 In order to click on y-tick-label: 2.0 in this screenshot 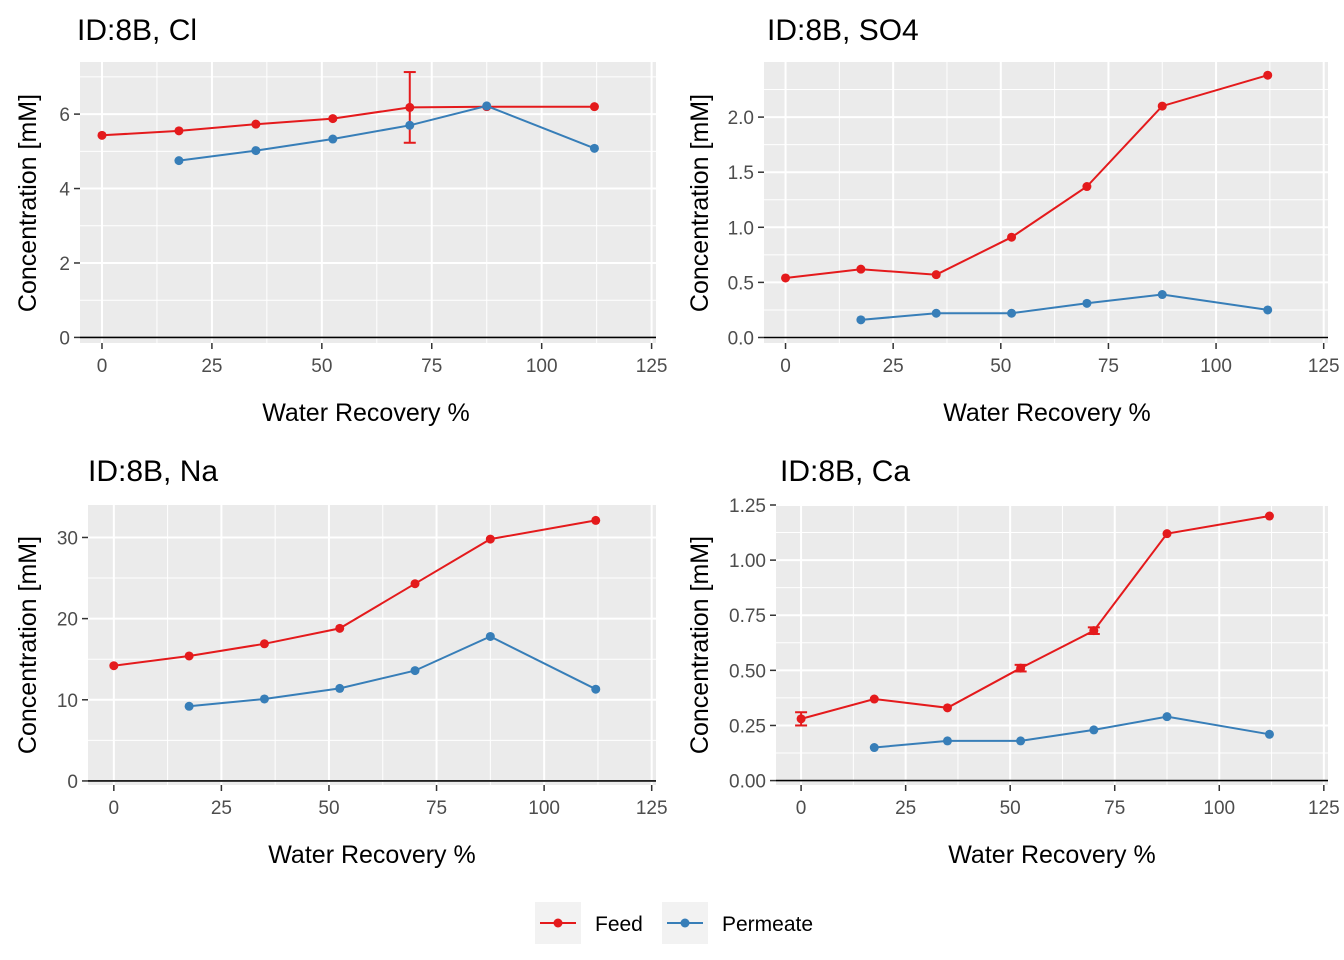, I will do `click(741, 118)`.